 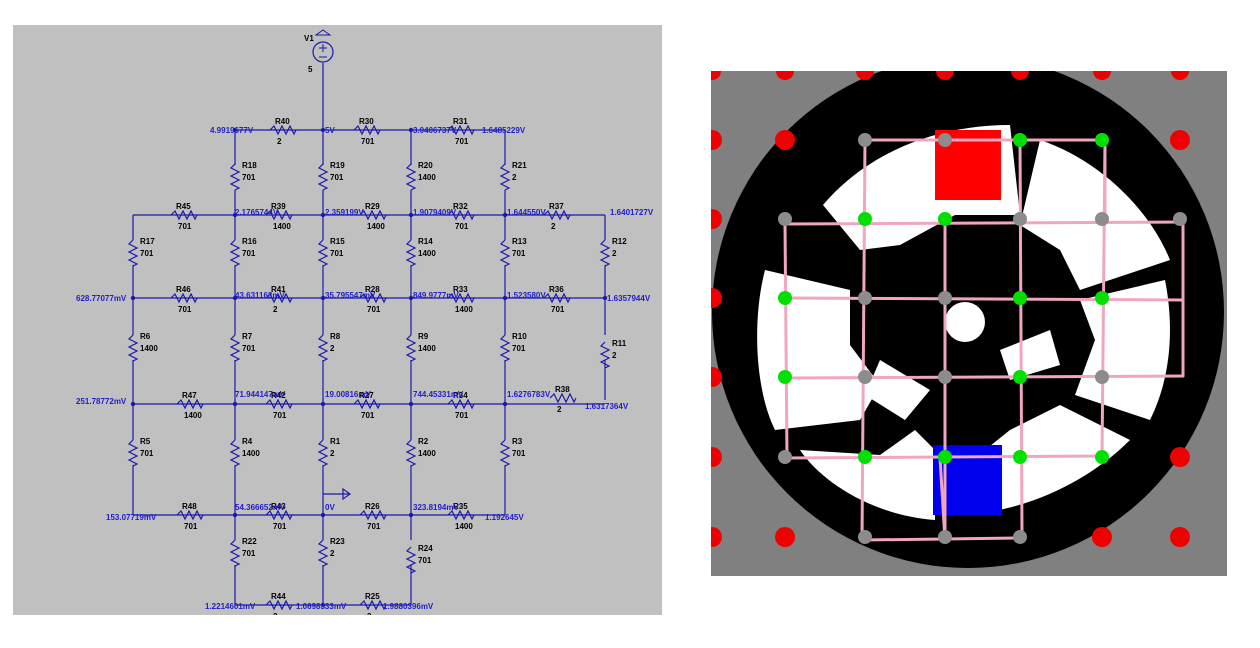 I want to click on resistor-r40: R40 2, so click(x=283, y=131).